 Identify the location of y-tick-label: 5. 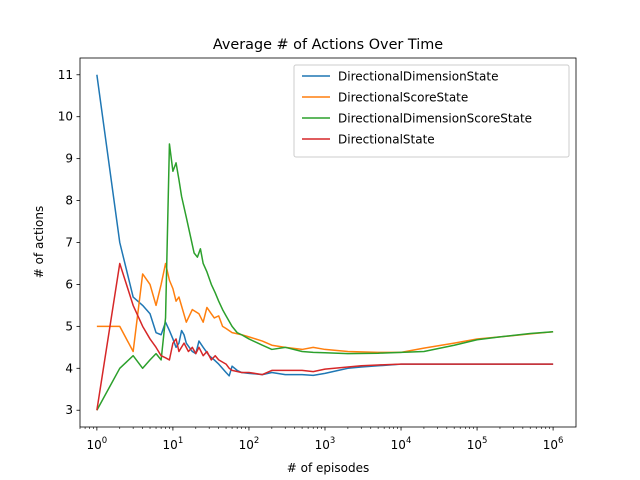
(69, 326).